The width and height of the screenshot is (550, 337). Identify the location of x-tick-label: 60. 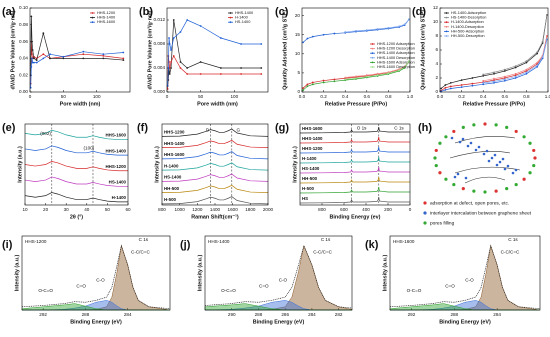
(128, 209).